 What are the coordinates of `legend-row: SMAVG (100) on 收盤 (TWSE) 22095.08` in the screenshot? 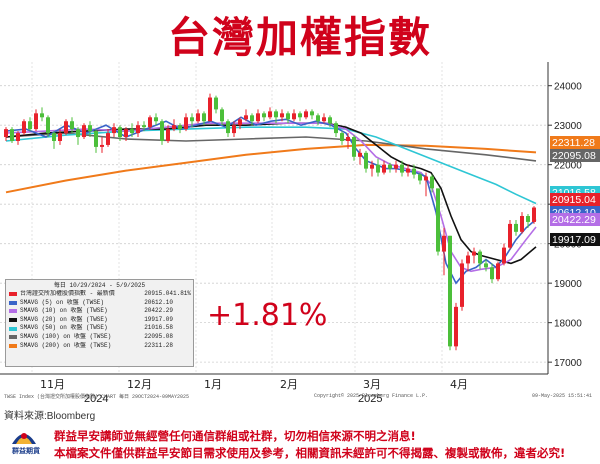 It's located at (99, 337).